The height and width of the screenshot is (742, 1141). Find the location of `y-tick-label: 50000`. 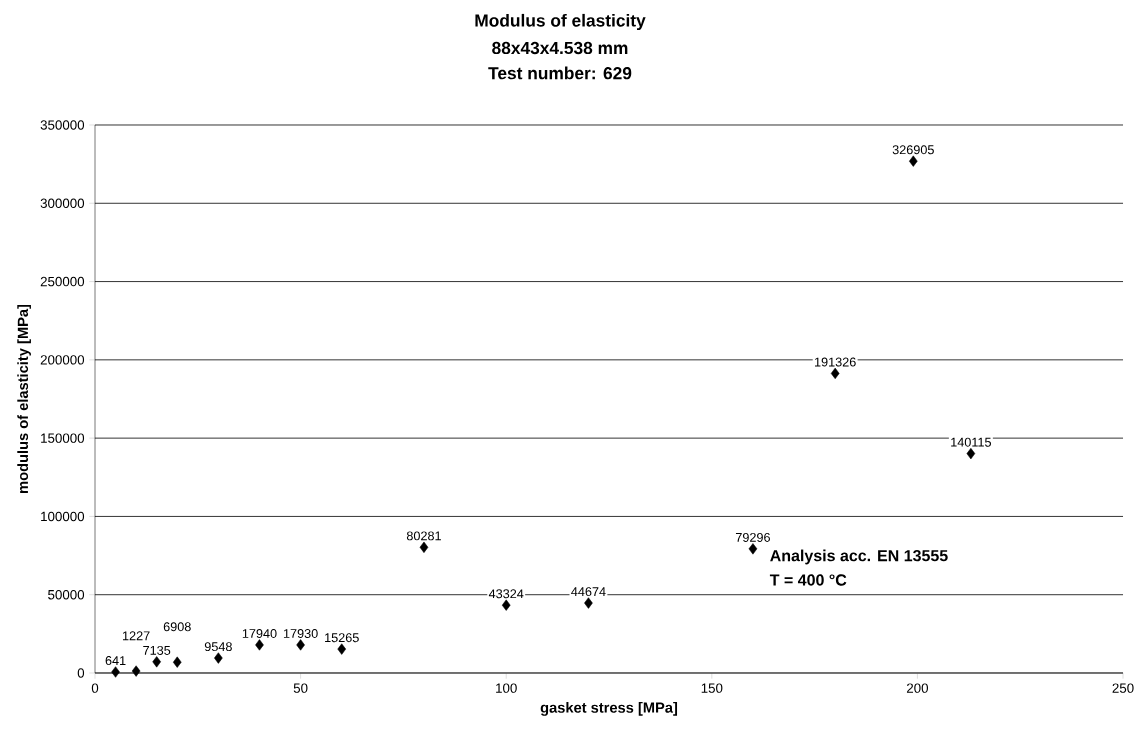

y-tick-label: 50000 is located at coordinates (66, 595).